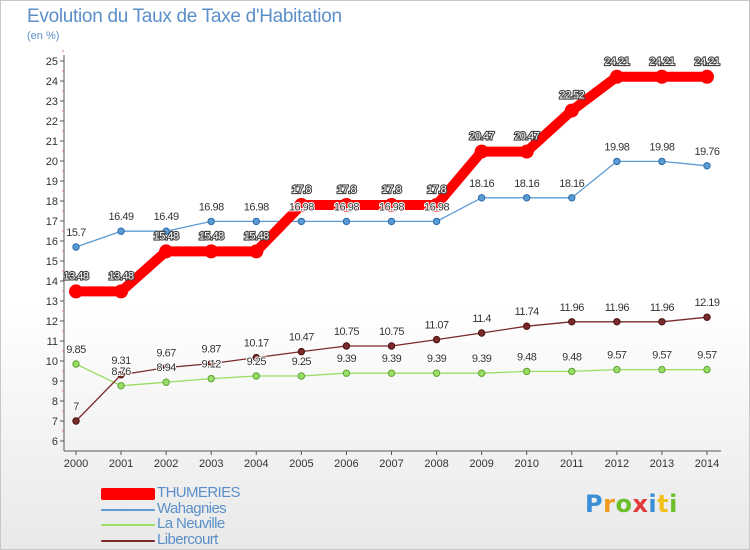 Image resolution: width=750 pixels, height=550 pixels. I want to click on data-label: 10.47, so click(301, 338).